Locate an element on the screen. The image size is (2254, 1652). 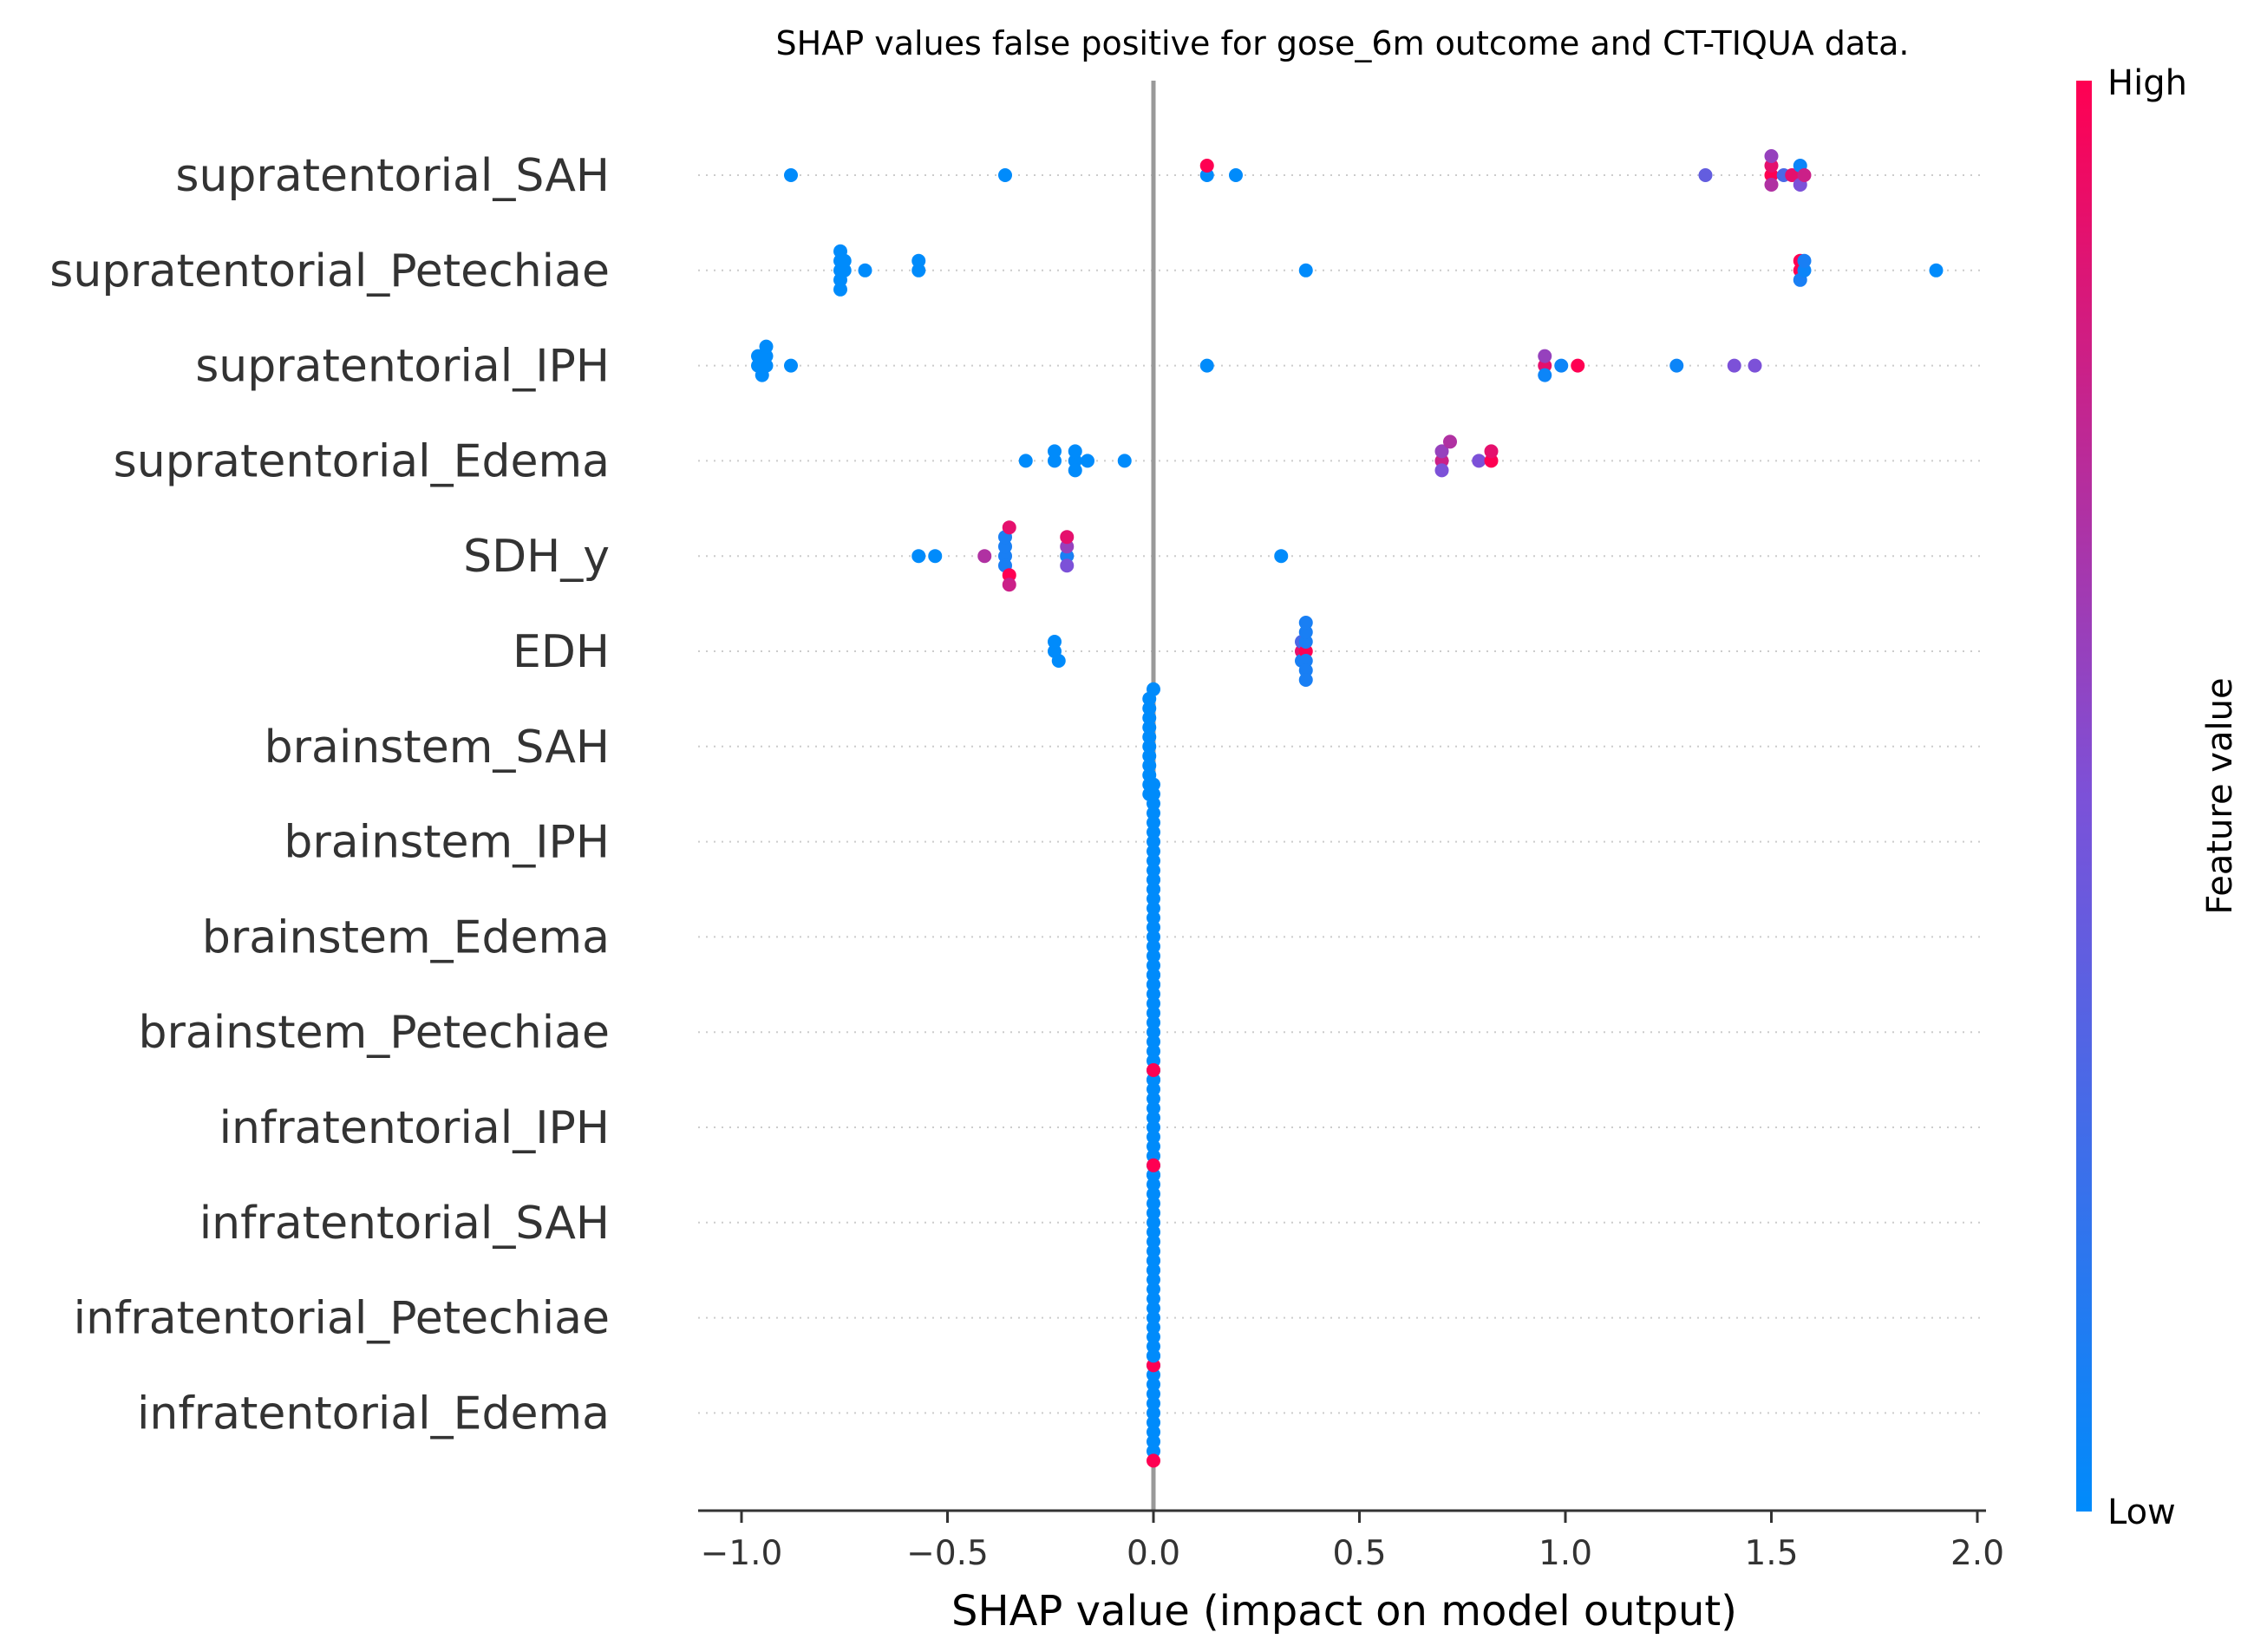
colorbar-high-label: High is located at coordinates (2147, 83).